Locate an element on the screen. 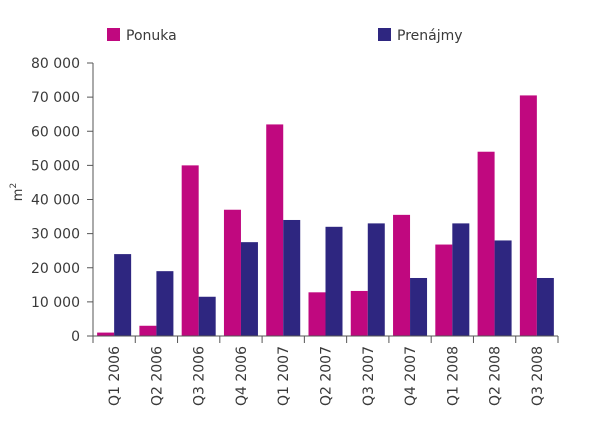  x-category-label: Q4 2006 is located at coordinates (242, 376).